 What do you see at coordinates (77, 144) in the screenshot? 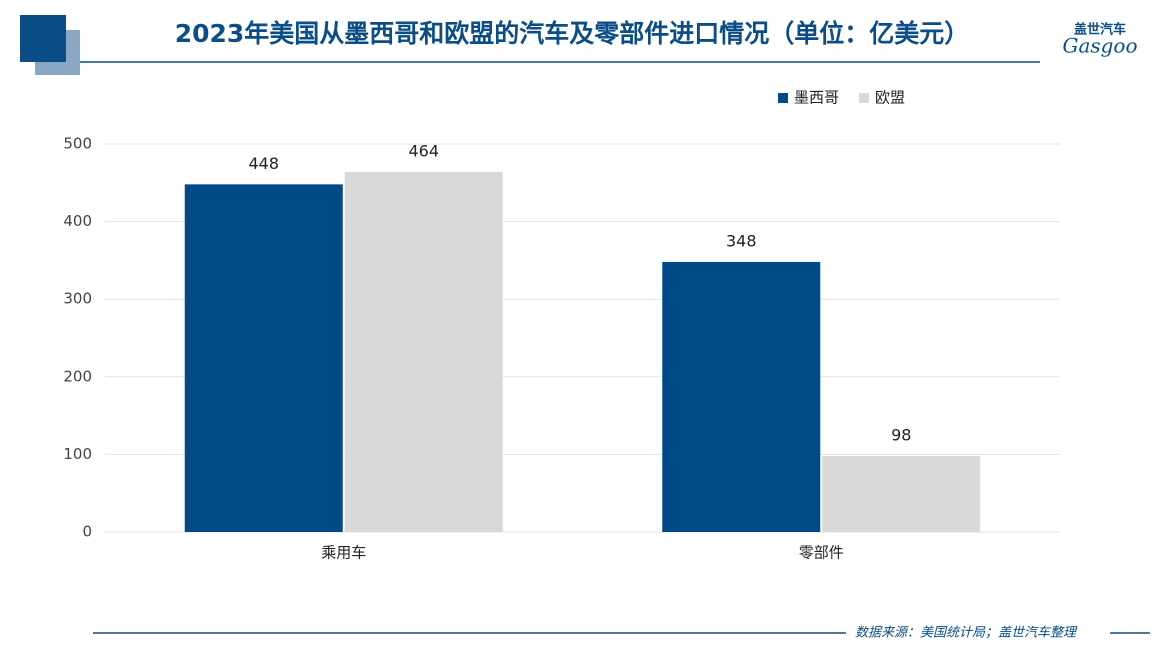
I see `y-tick-label: 500` at bounding box center [77, 144].